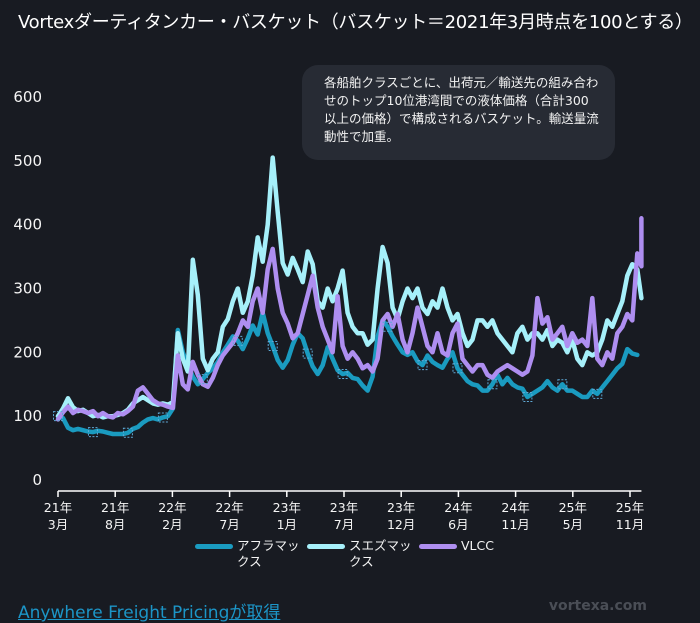  I want to click on x-tick-label-month: 8月, so click(115, 524).